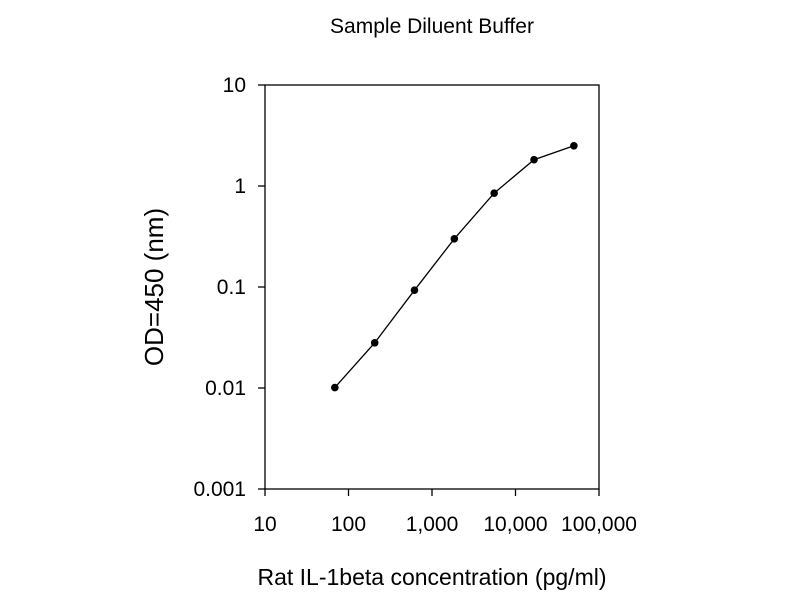 The height and width of the screenshot is (600, 800). I want to click on x-tick-label: 1,000, so click(432, 524).